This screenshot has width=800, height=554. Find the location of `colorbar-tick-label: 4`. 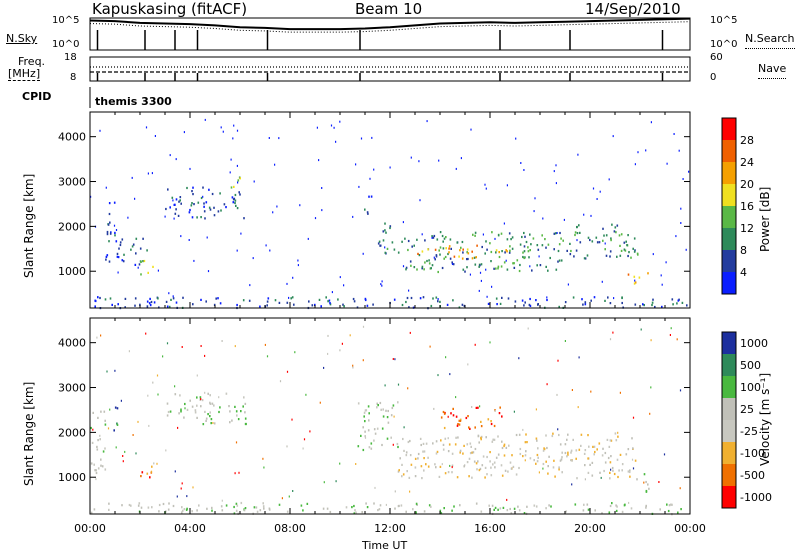

colorbar-tick-label: 4 is located at coordinates (743, 272).